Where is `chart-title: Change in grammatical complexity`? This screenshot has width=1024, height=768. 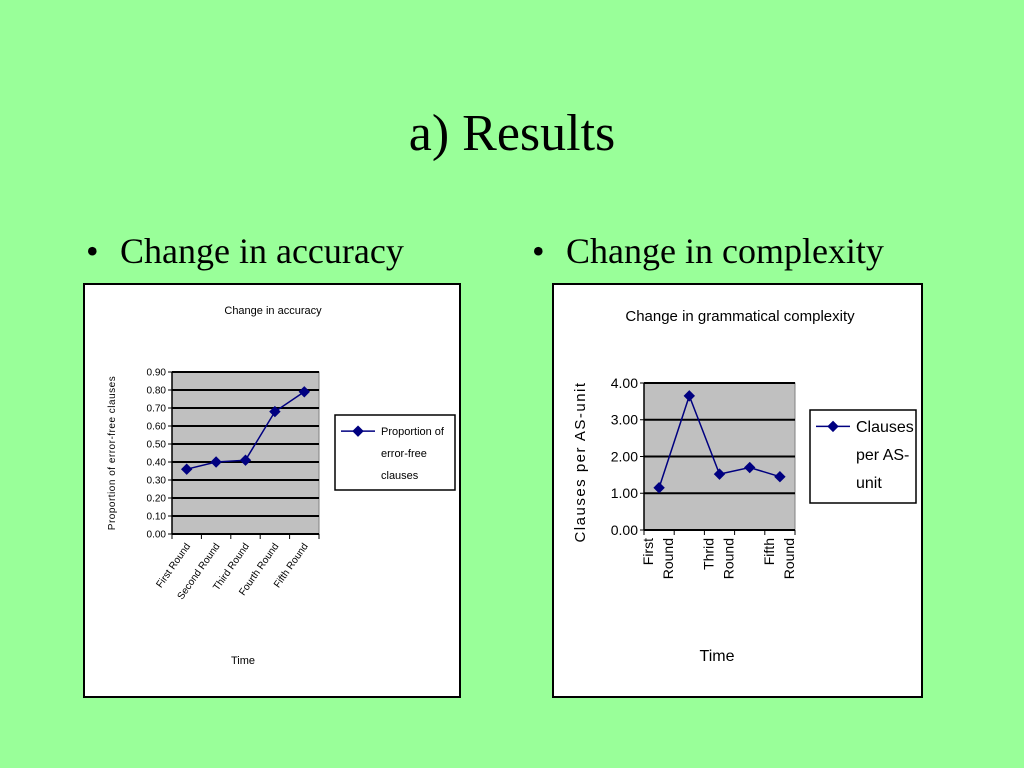 chart-title: Change in grammatical complexity is located at coordinates (740, 316).